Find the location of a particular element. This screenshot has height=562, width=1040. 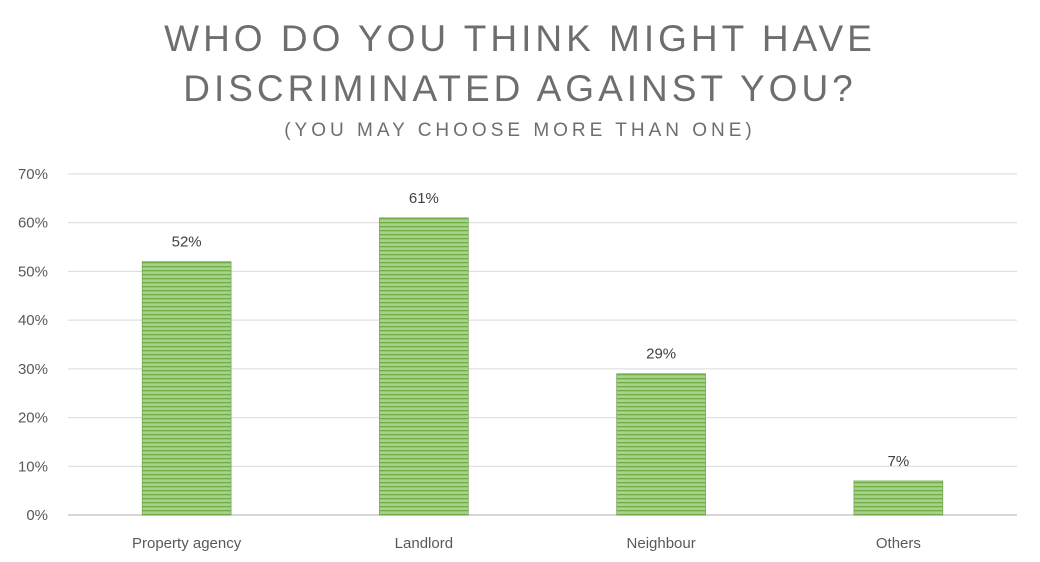

data-label: 7% is located at coordinates (899, 461).